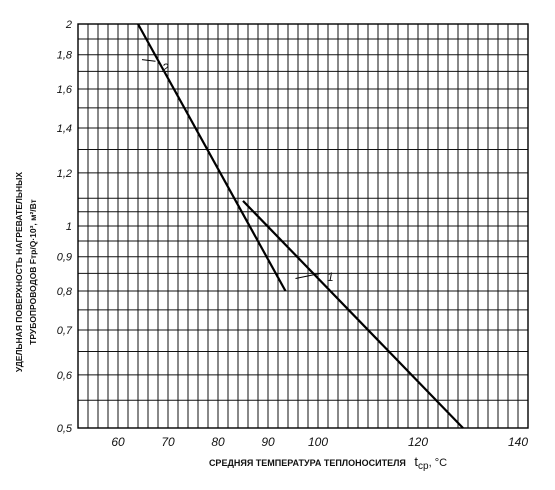 This screenshot has height=490, width=555. What do you see at coordinates (438, 463) in the screenshot?
I see `x-axis-label-unit: , °C` at bounding box center [438, 463].